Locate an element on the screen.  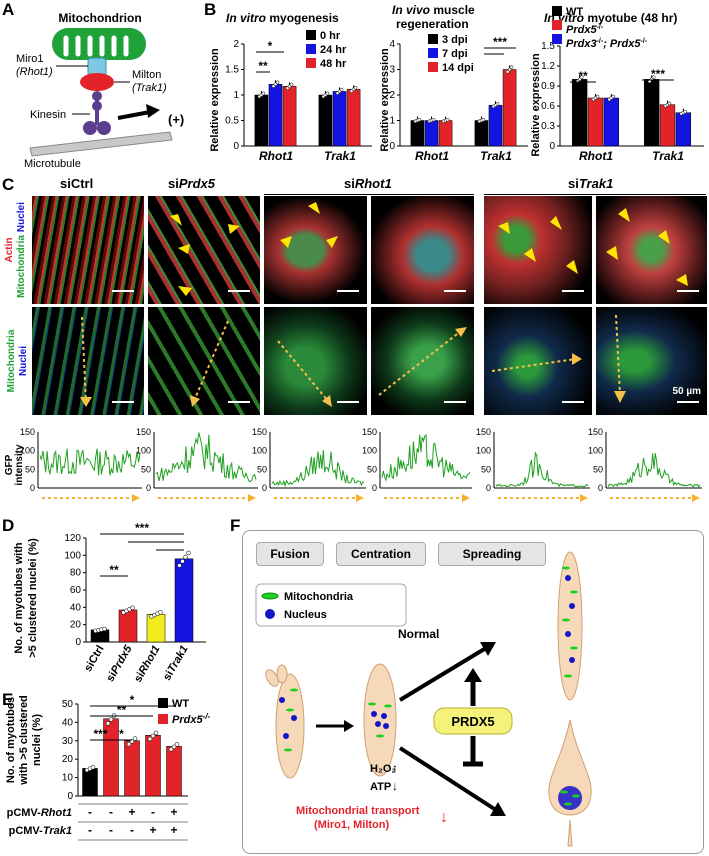
f-prdx5-badge is located at coordinates (473, 721).